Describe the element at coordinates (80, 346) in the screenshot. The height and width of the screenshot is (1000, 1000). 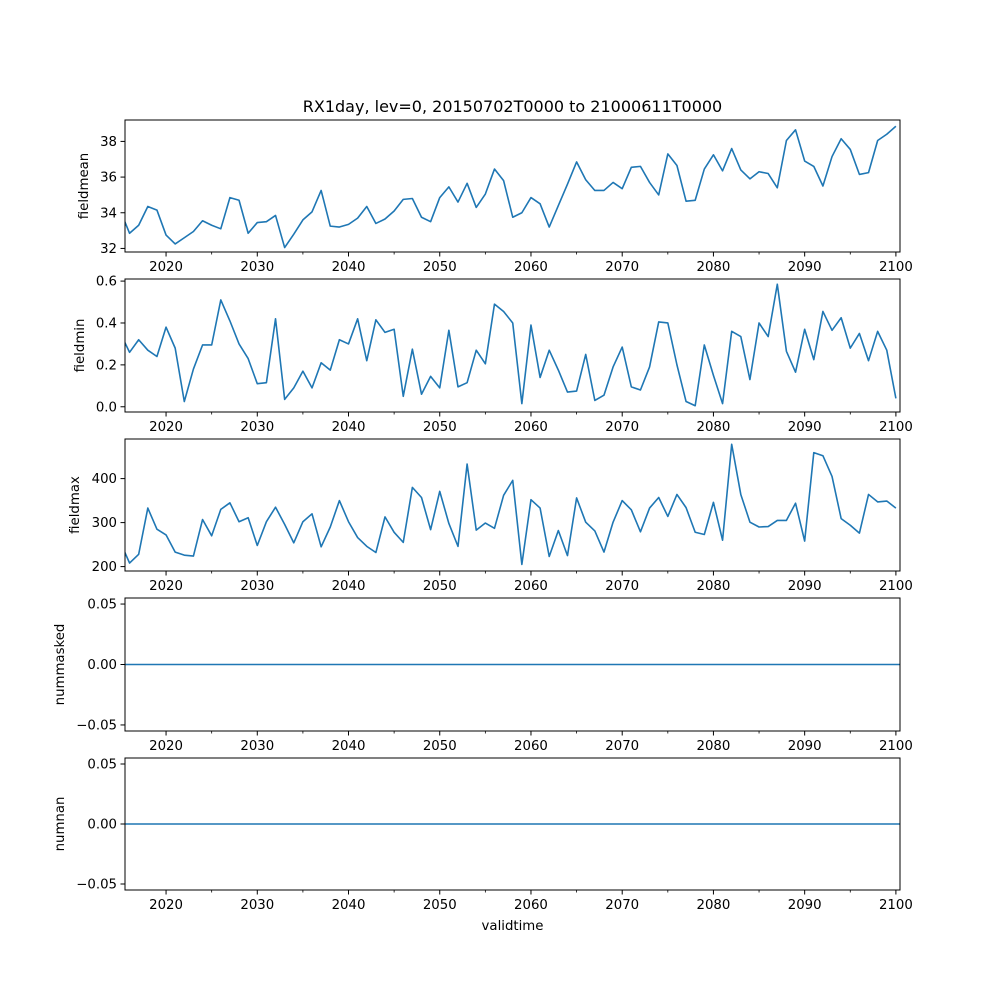
I see `y-axis-label: fieldmin` at that location.